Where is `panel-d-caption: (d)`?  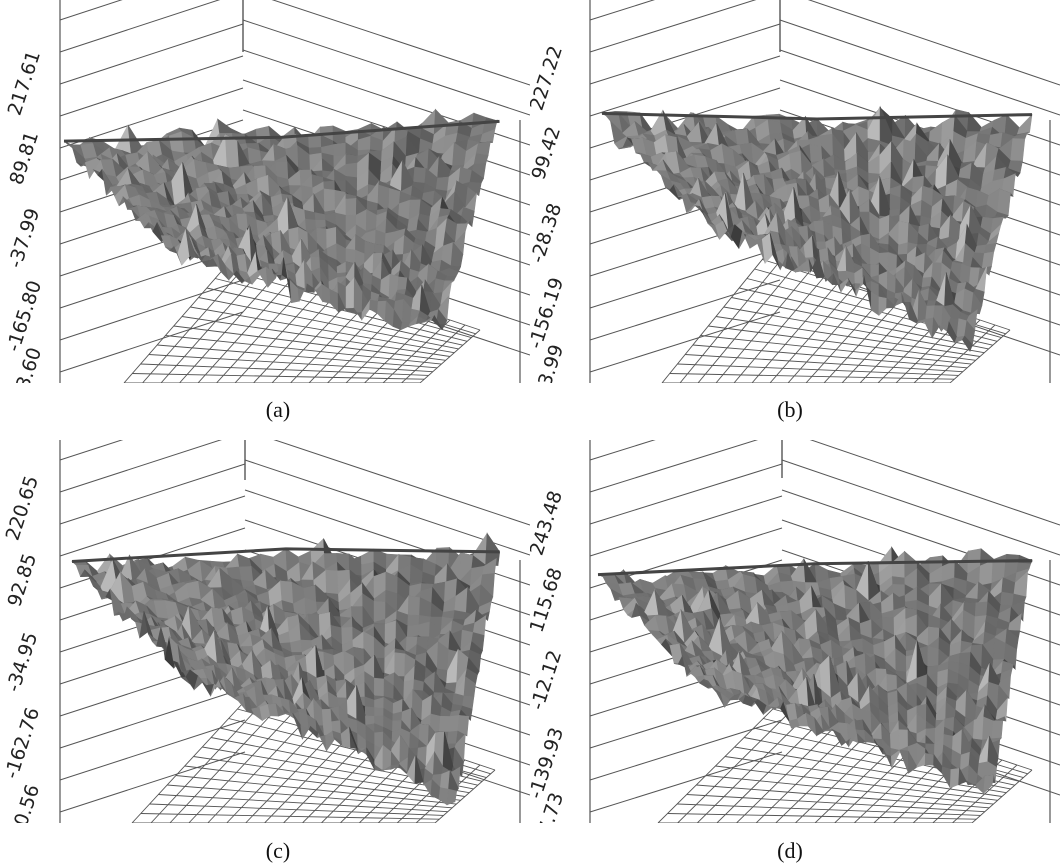 panel-d-caption: (d) is located at coordinates (790, 850).